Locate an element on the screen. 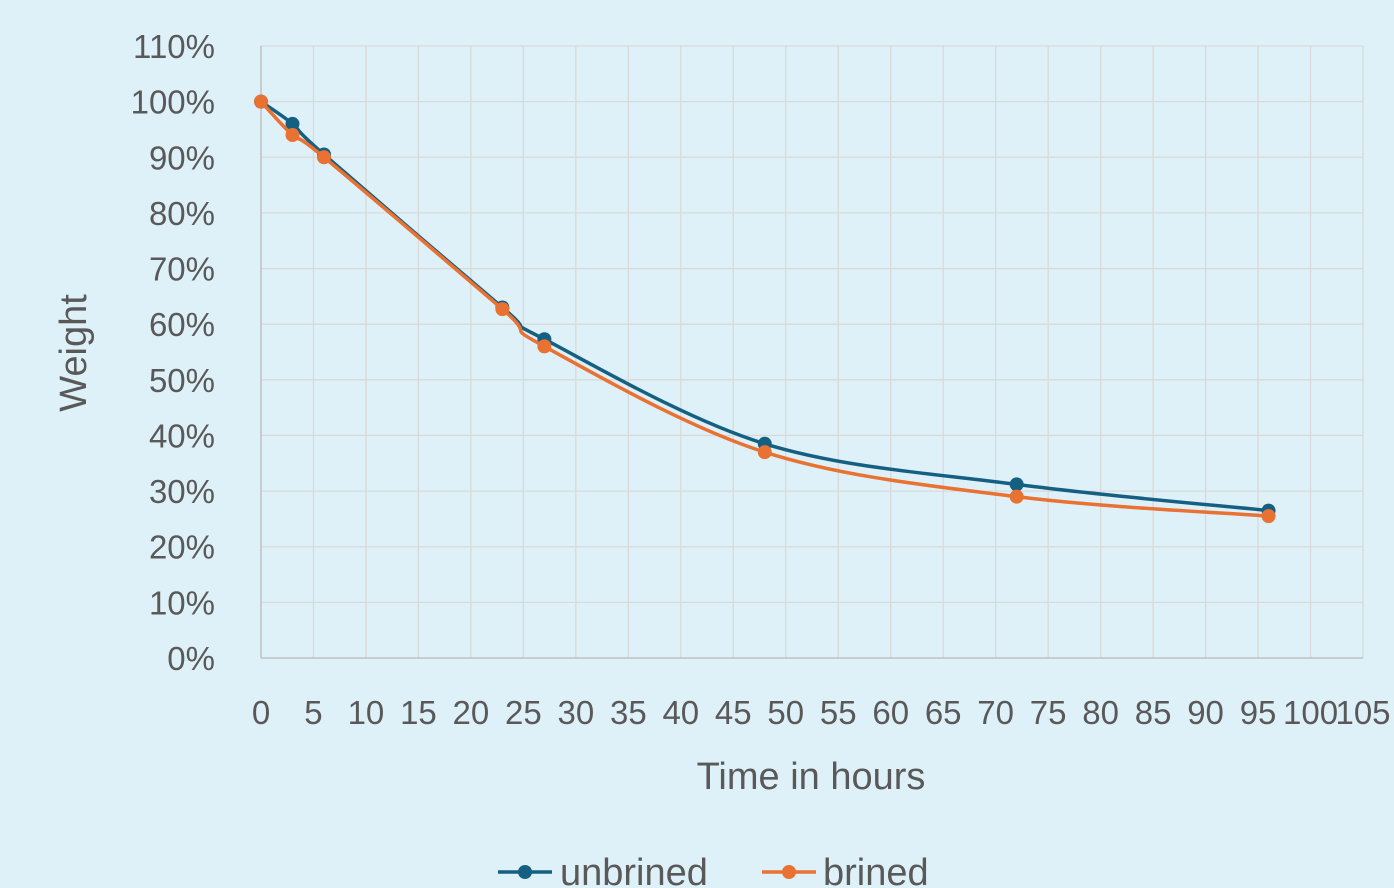 This screenshot has height=888, width=1394. y-tick-label: 50% is located at coordinates (182, 380).